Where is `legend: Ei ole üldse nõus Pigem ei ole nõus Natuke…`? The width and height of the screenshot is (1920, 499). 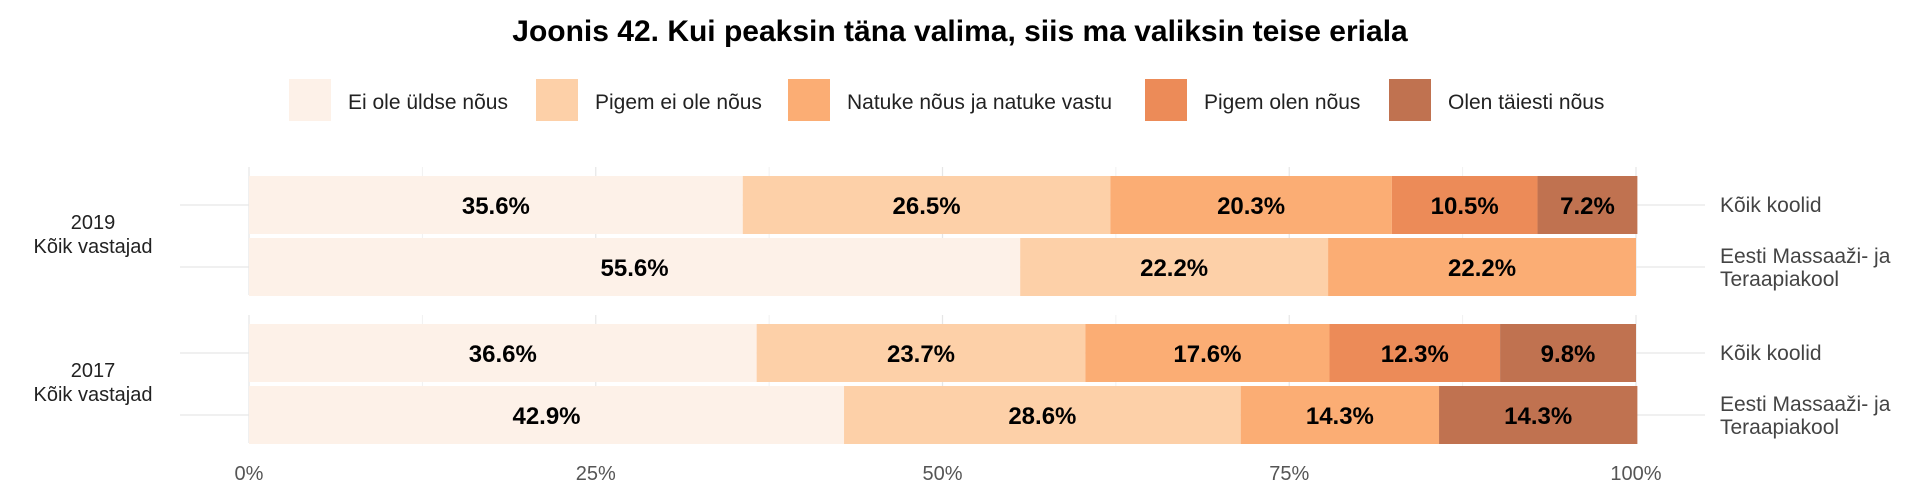
legend: Ei ole üldse nõus Pigem ei ole nõus Natuke… is located at coordinates (946, 100).